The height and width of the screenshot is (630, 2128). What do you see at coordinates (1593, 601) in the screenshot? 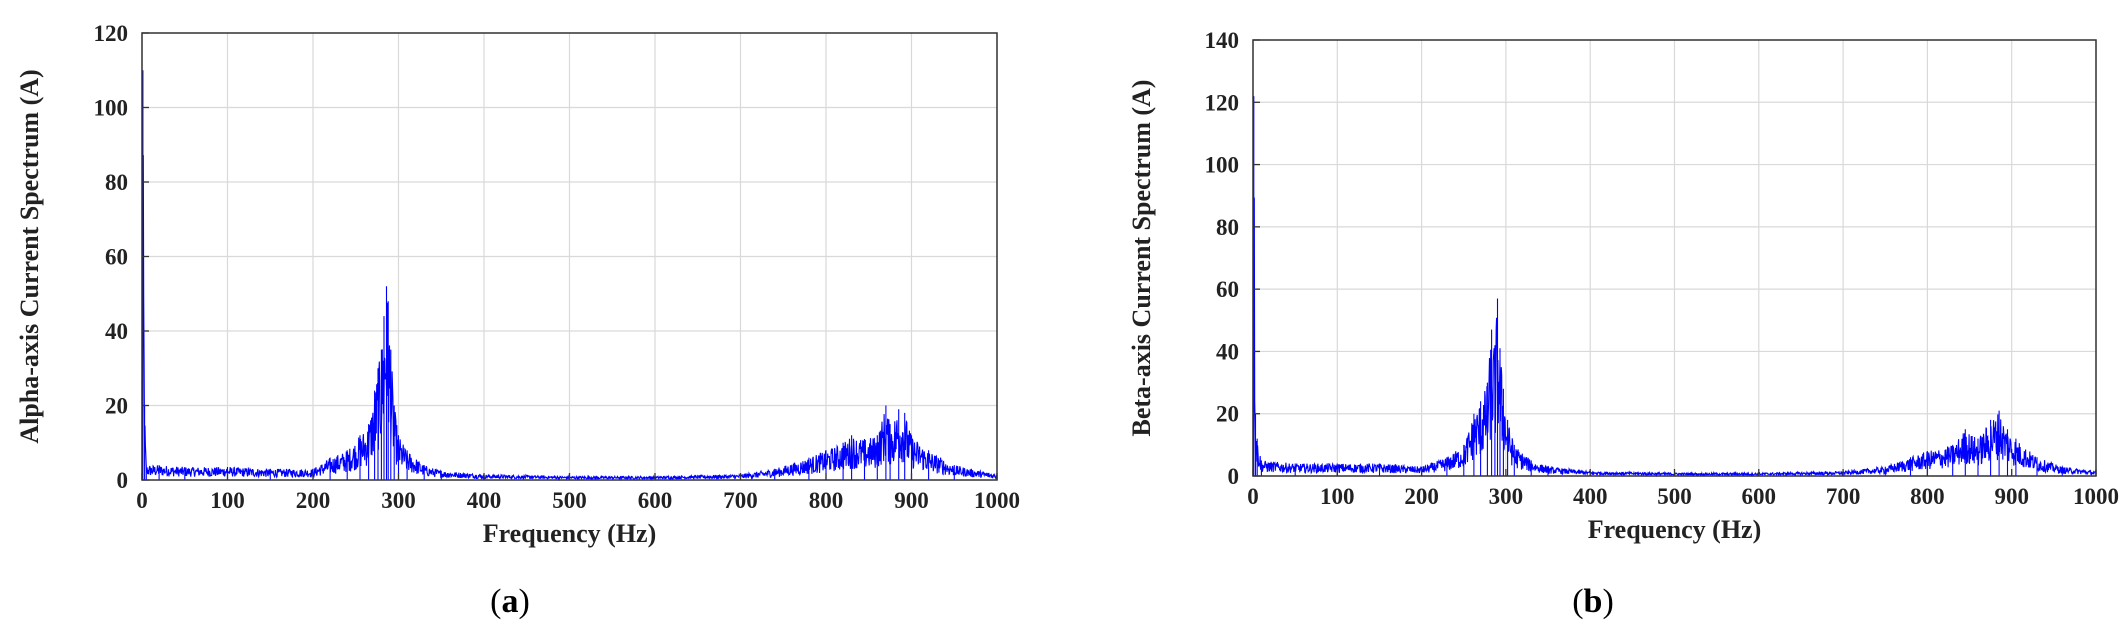
I see `panel-caption: (b)` at bounding box center [1593, 601].